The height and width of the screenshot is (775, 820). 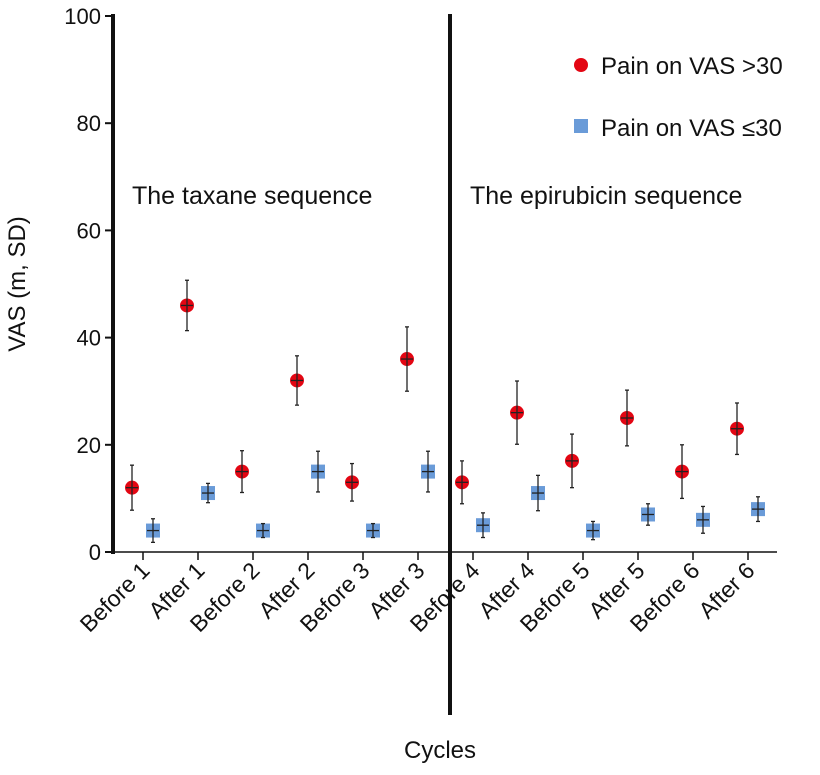 What do you see at coordinates (678, 97) in the screenshot?
I see `legend: Pain on VAS >30 Pain on VAS ≤30` at bounding box center [678, 97].